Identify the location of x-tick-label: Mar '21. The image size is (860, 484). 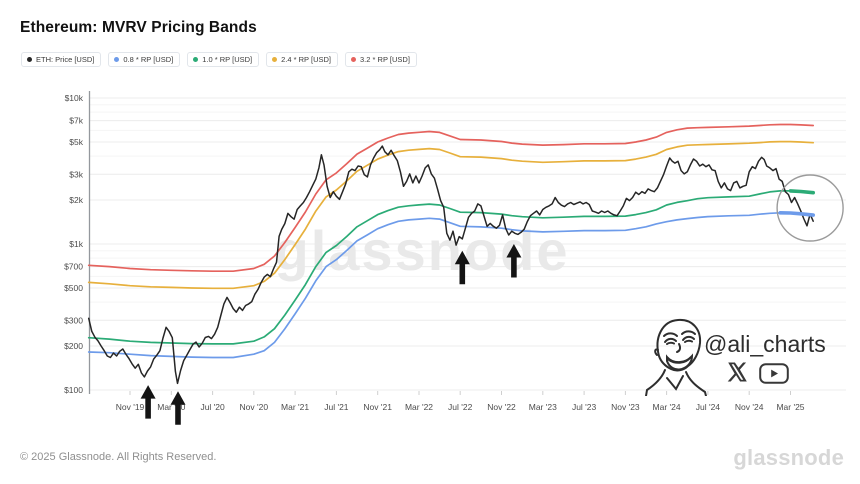
(295, 407).